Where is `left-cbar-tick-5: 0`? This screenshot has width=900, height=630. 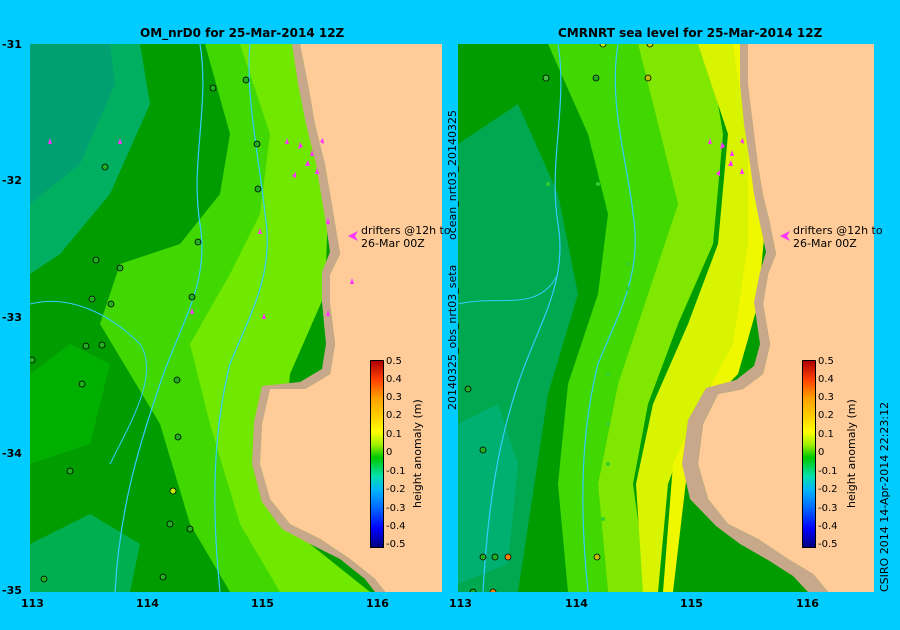 left-cbar-tick-5: 0 is located at coordinates (389, 452).